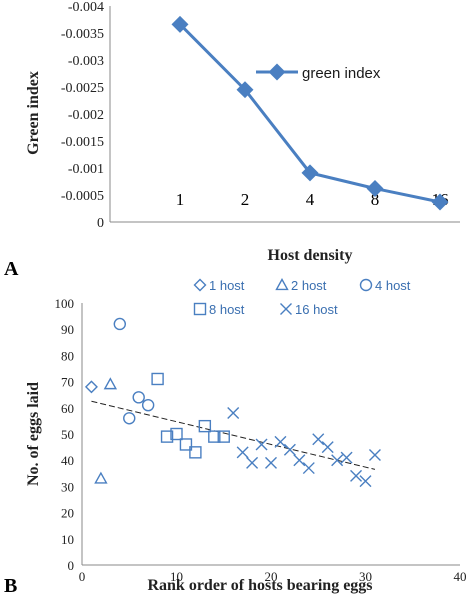  What do you see at coordinates (82, 142) in the screenshot?
I see `panel-a-y-tick-label: -0.0015` at bounding box center [82, 142].